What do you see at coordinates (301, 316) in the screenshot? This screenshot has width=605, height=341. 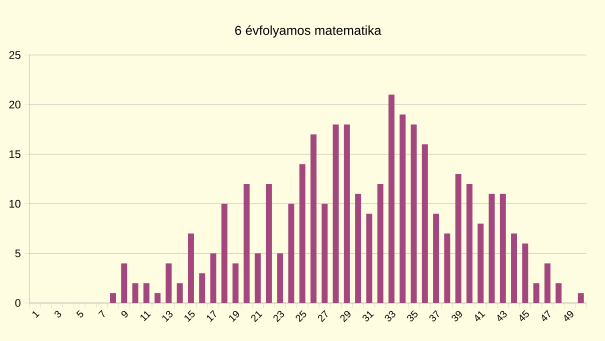 I see `x-tick-label: 25` at bounding box center [301, 316].